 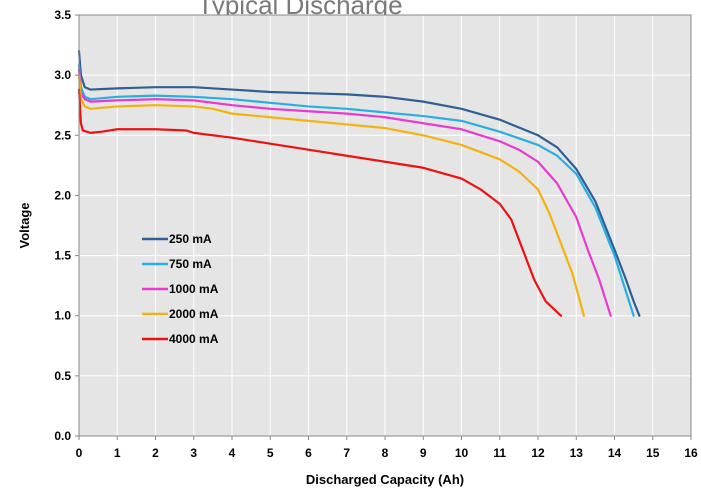 What do you see at coordinates (499, 453) in the screenshot?
I see `x-tick-label: 11` at bounding box center [499, 453].